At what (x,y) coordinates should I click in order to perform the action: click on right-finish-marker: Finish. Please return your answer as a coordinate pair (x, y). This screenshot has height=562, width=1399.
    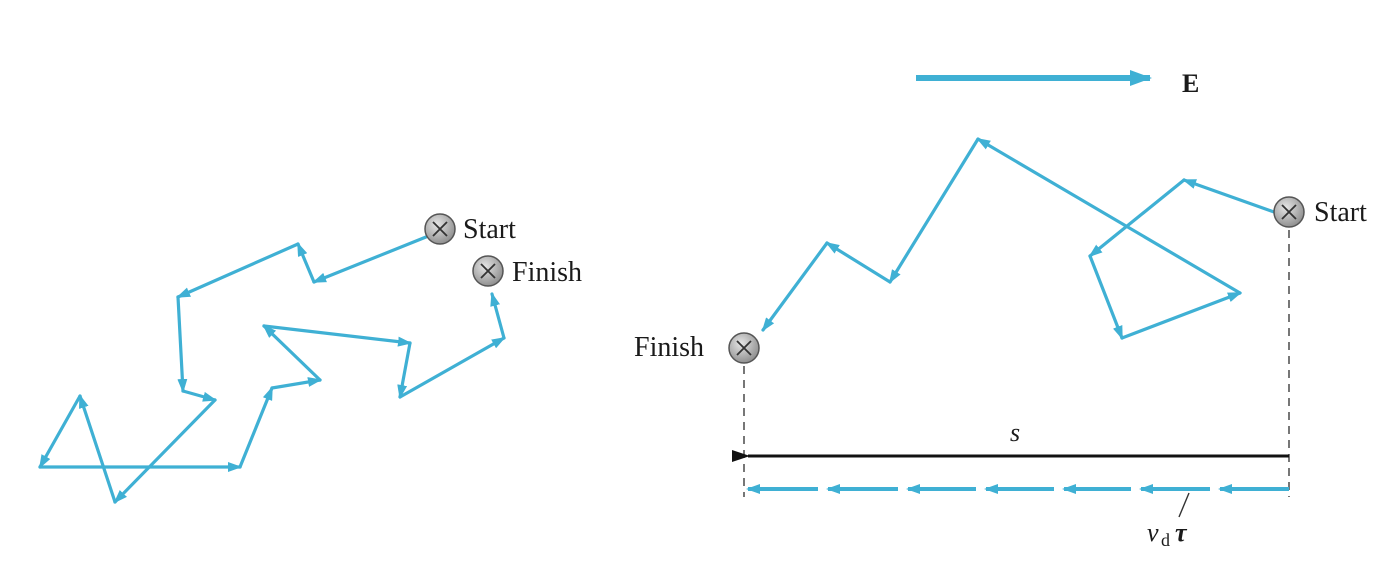
    Looking at the image, I should click on (697, 348).